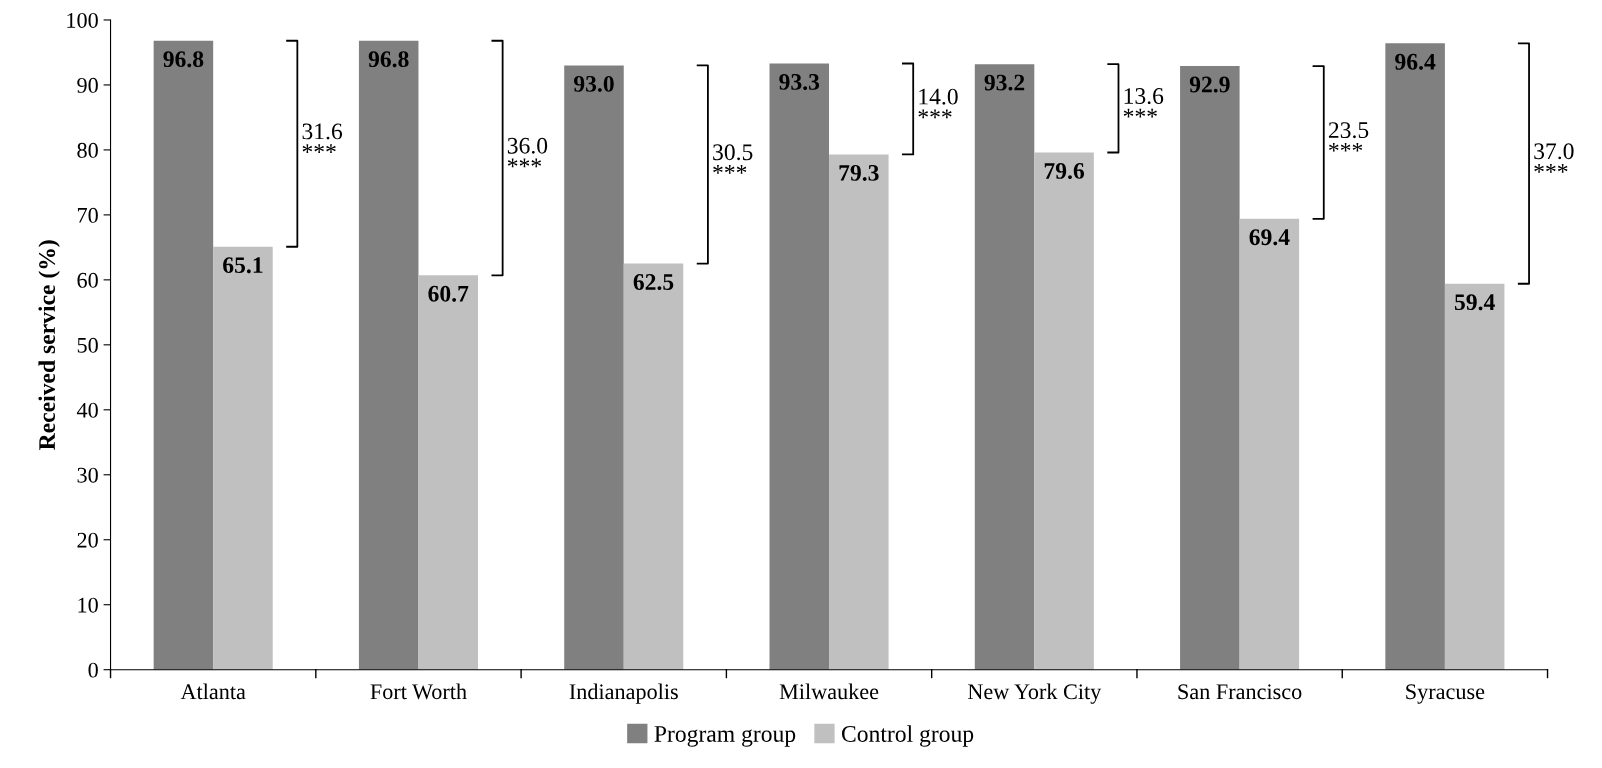 The image size is (1602, 768). Describe the element at coordinates (1004, 82) in the screenshot. I see `data-label: 93.2` at that location.